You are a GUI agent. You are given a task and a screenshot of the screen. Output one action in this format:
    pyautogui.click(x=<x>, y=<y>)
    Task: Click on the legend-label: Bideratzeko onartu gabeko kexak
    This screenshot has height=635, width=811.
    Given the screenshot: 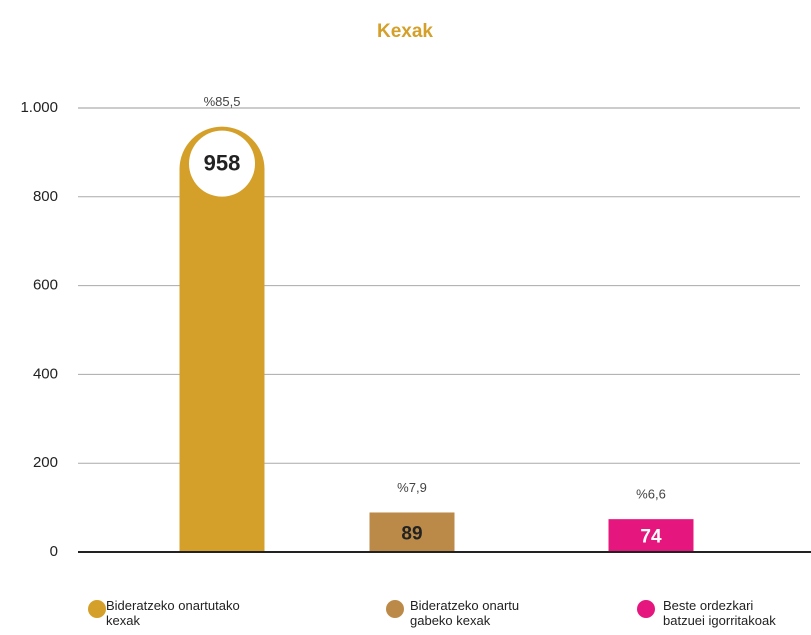 What is the action you would take?
    pyautogui.click(x=465, y=613)
    